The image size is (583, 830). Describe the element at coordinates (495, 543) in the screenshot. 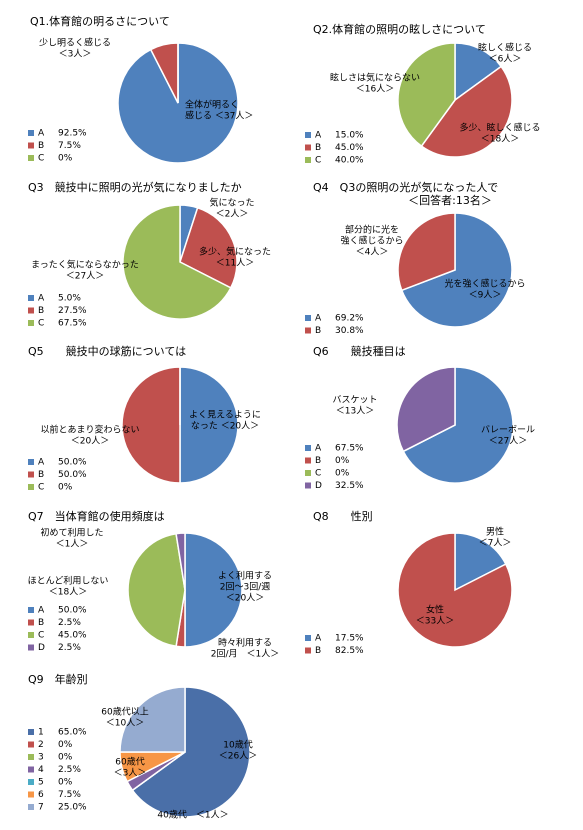

I see `slice-label: ＜7人＞` at that location.